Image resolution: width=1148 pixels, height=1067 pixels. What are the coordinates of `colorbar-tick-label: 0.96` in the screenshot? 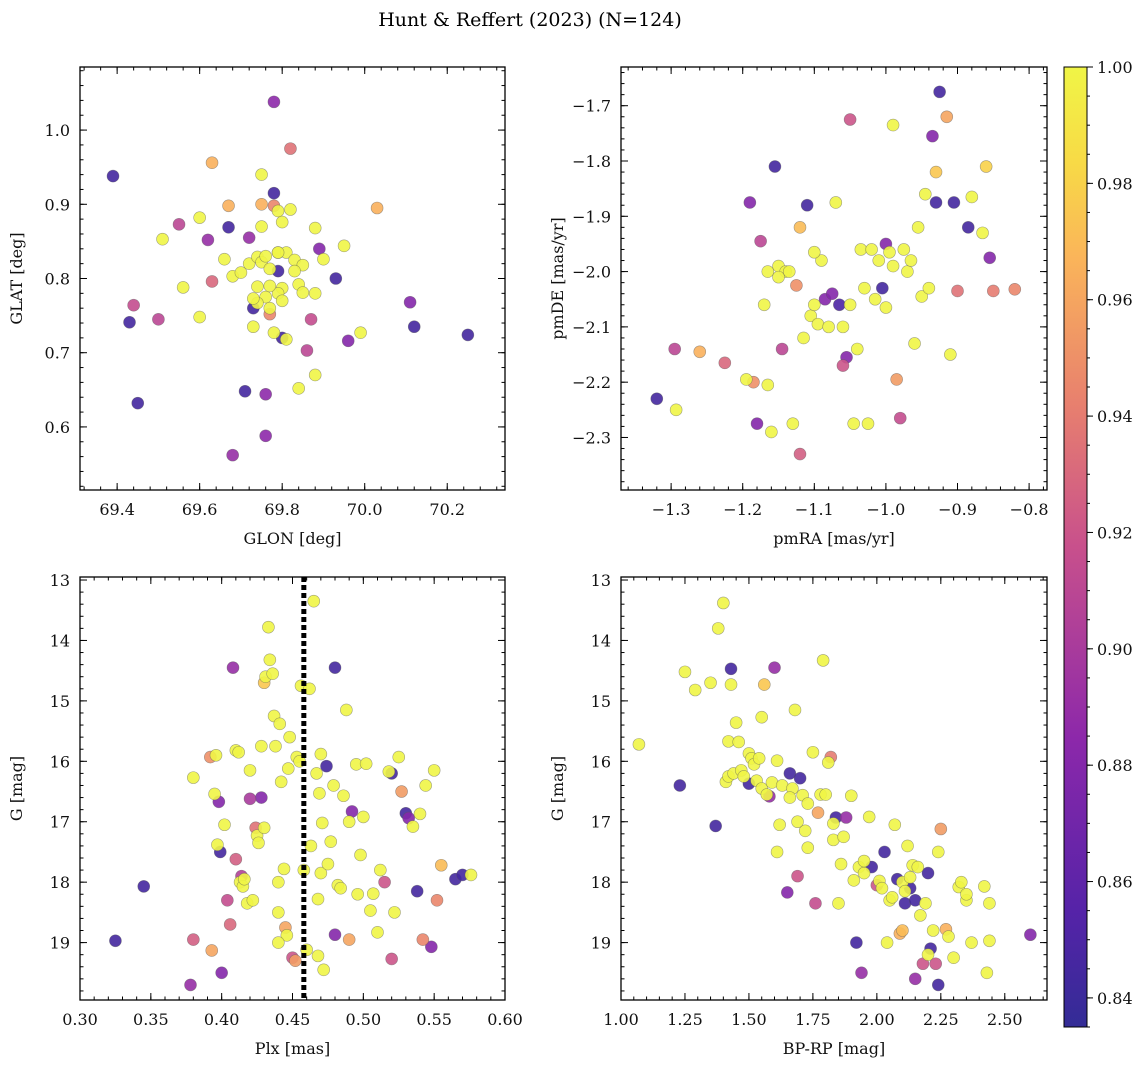 It's located at (1115, 300).